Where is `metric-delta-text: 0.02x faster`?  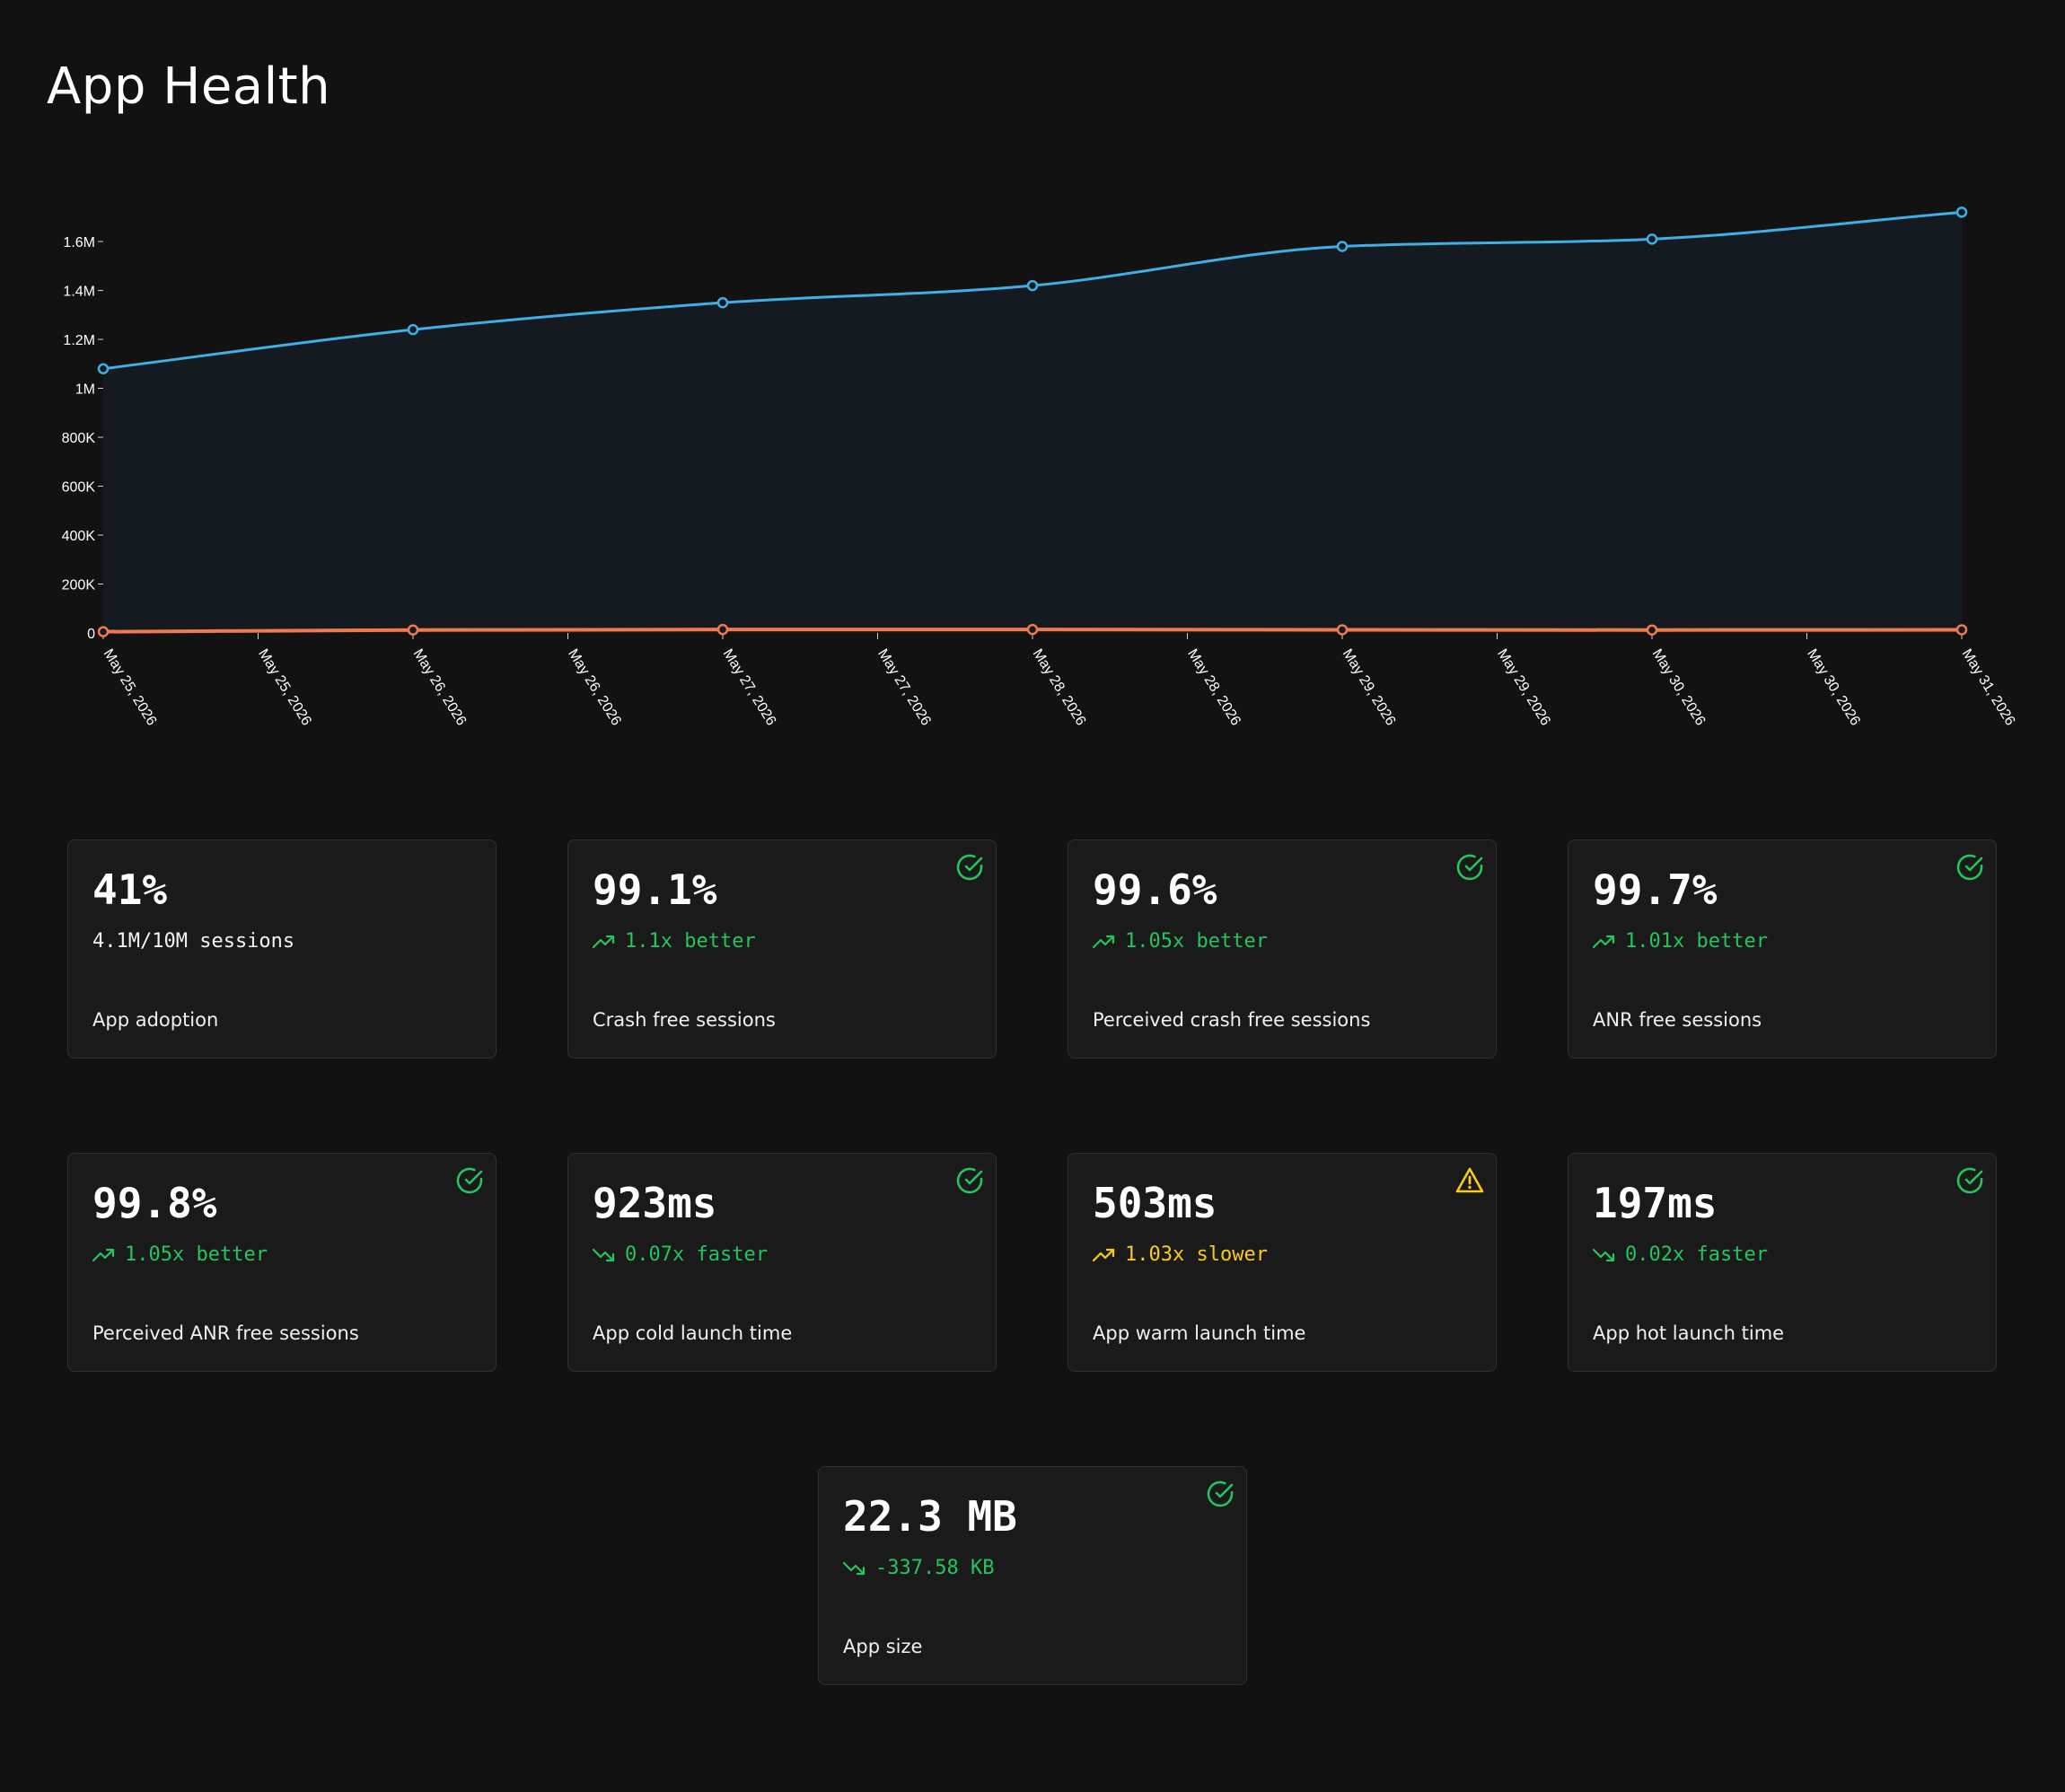 metric-delta-text: 0.02x faster is located at coordinates (1697, 1255).